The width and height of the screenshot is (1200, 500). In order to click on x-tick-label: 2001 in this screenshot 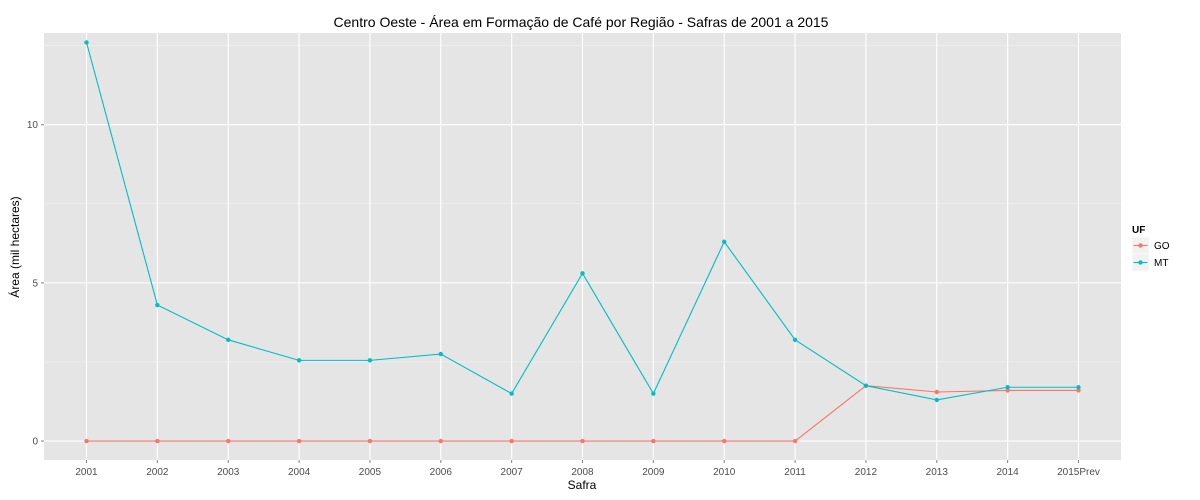, I will do `click(86, 472)`.